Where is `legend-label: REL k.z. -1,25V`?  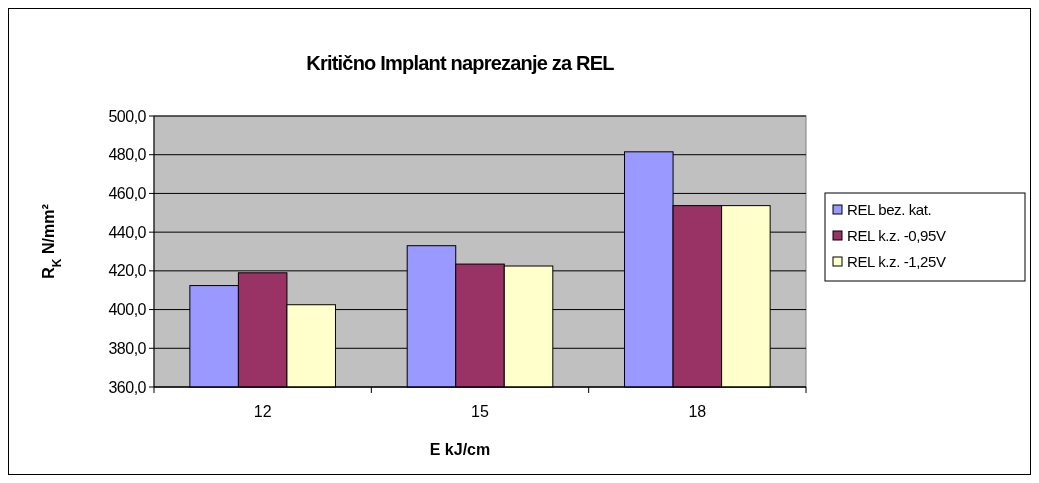
legend-label: REL k.z. -1,25V is located at coordinates (896, 262).